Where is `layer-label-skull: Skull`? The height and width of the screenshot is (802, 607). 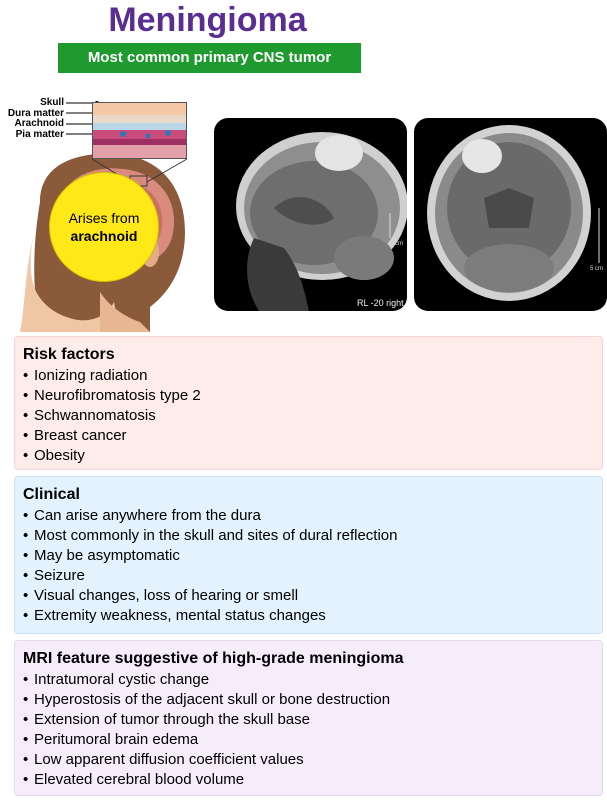 layer-label-skull: Skull is located at coordinates (52, 102).